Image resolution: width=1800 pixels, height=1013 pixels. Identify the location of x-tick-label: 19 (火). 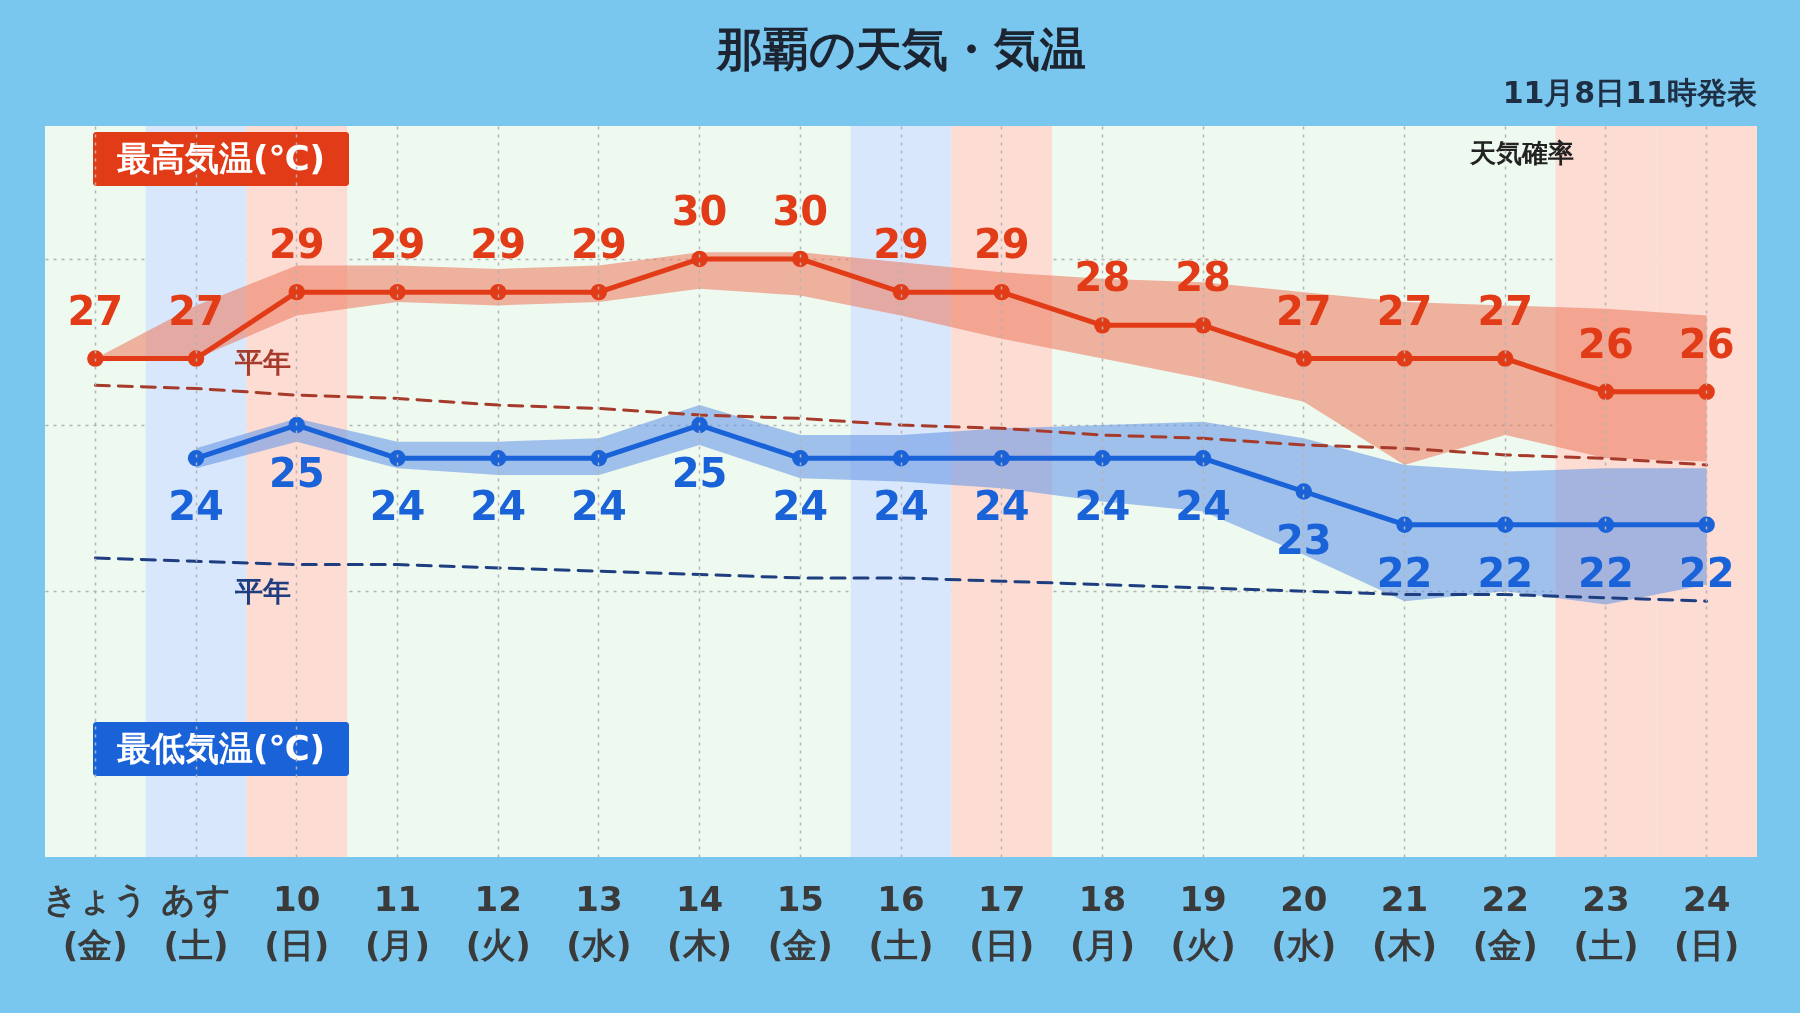
(1203, 921).